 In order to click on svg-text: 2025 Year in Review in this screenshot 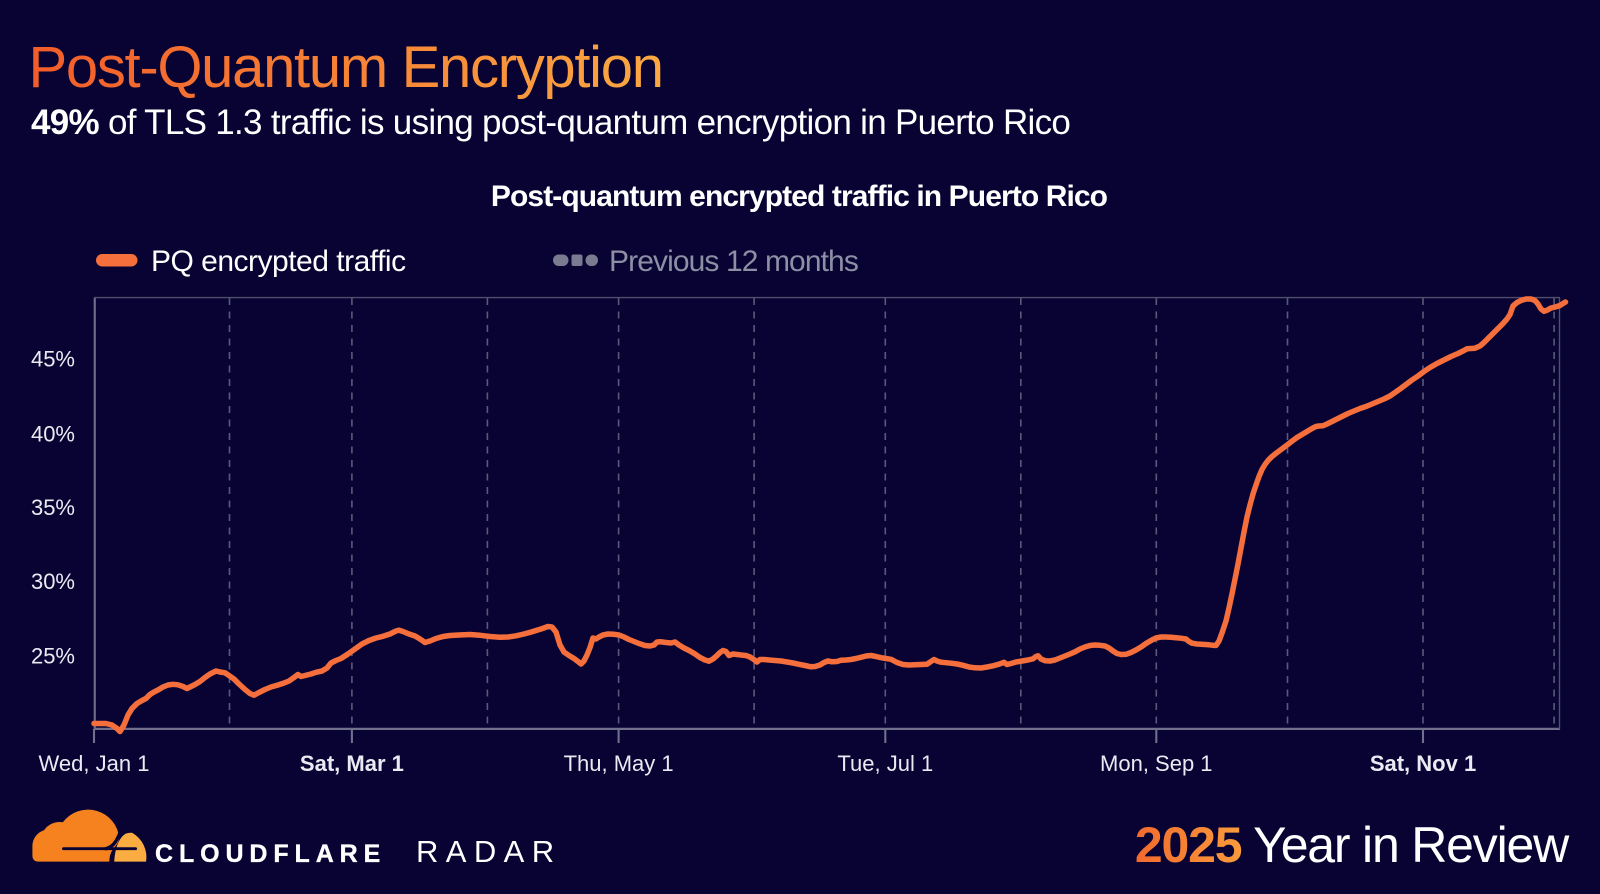, I will do `click(1352, 845)`.